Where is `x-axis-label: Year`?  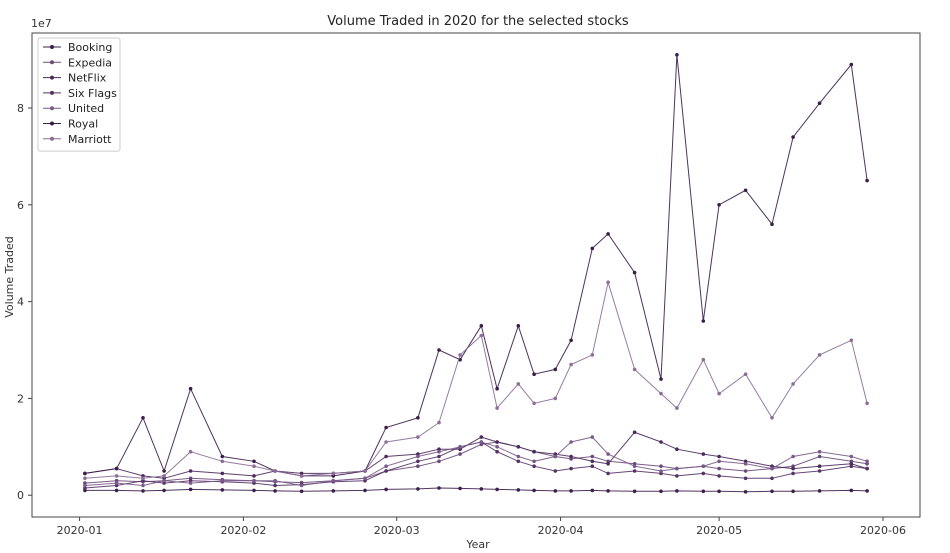
x-axis-label: Year is located at coordinates (477, 544).